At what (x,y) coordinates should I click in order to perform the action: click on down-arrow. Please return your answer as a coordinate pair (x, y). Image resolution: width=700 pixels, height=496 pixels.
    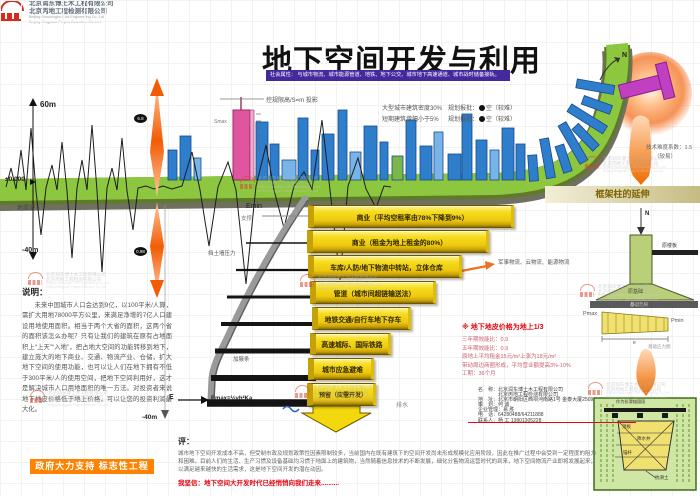
    Looking at the image, I should click on (336, 419).